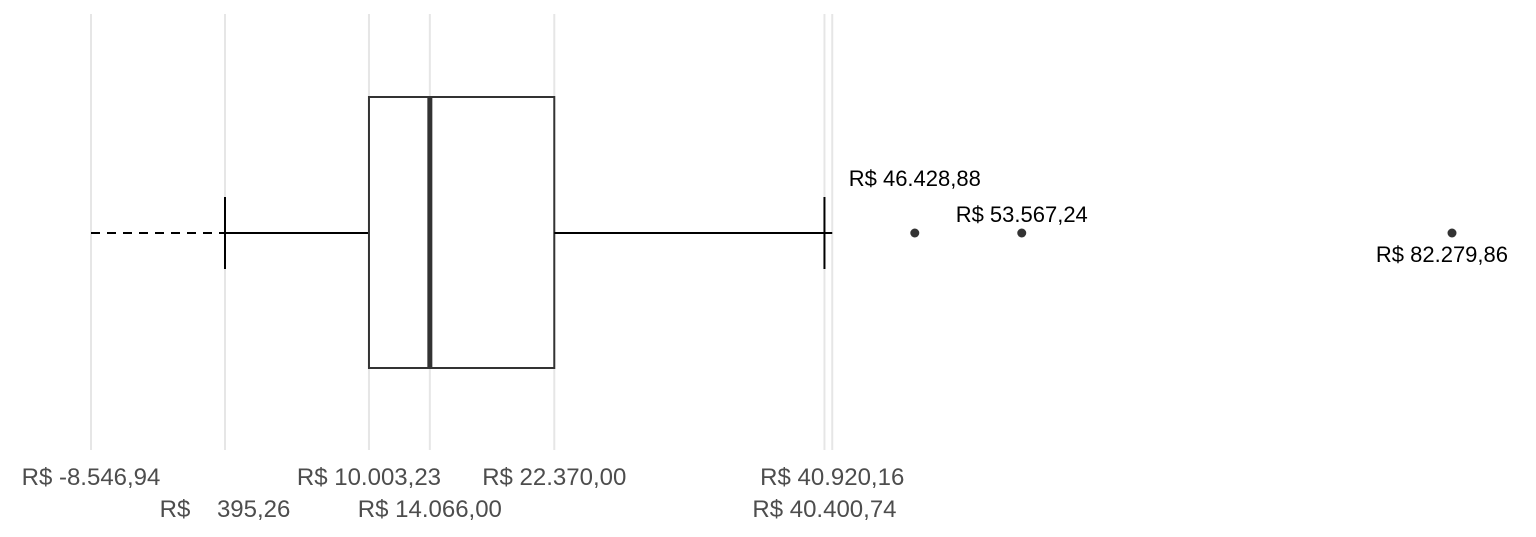 The width and height of the screenshot is (1536, 537). I want to click on interquartile-box, so click(461, 232).